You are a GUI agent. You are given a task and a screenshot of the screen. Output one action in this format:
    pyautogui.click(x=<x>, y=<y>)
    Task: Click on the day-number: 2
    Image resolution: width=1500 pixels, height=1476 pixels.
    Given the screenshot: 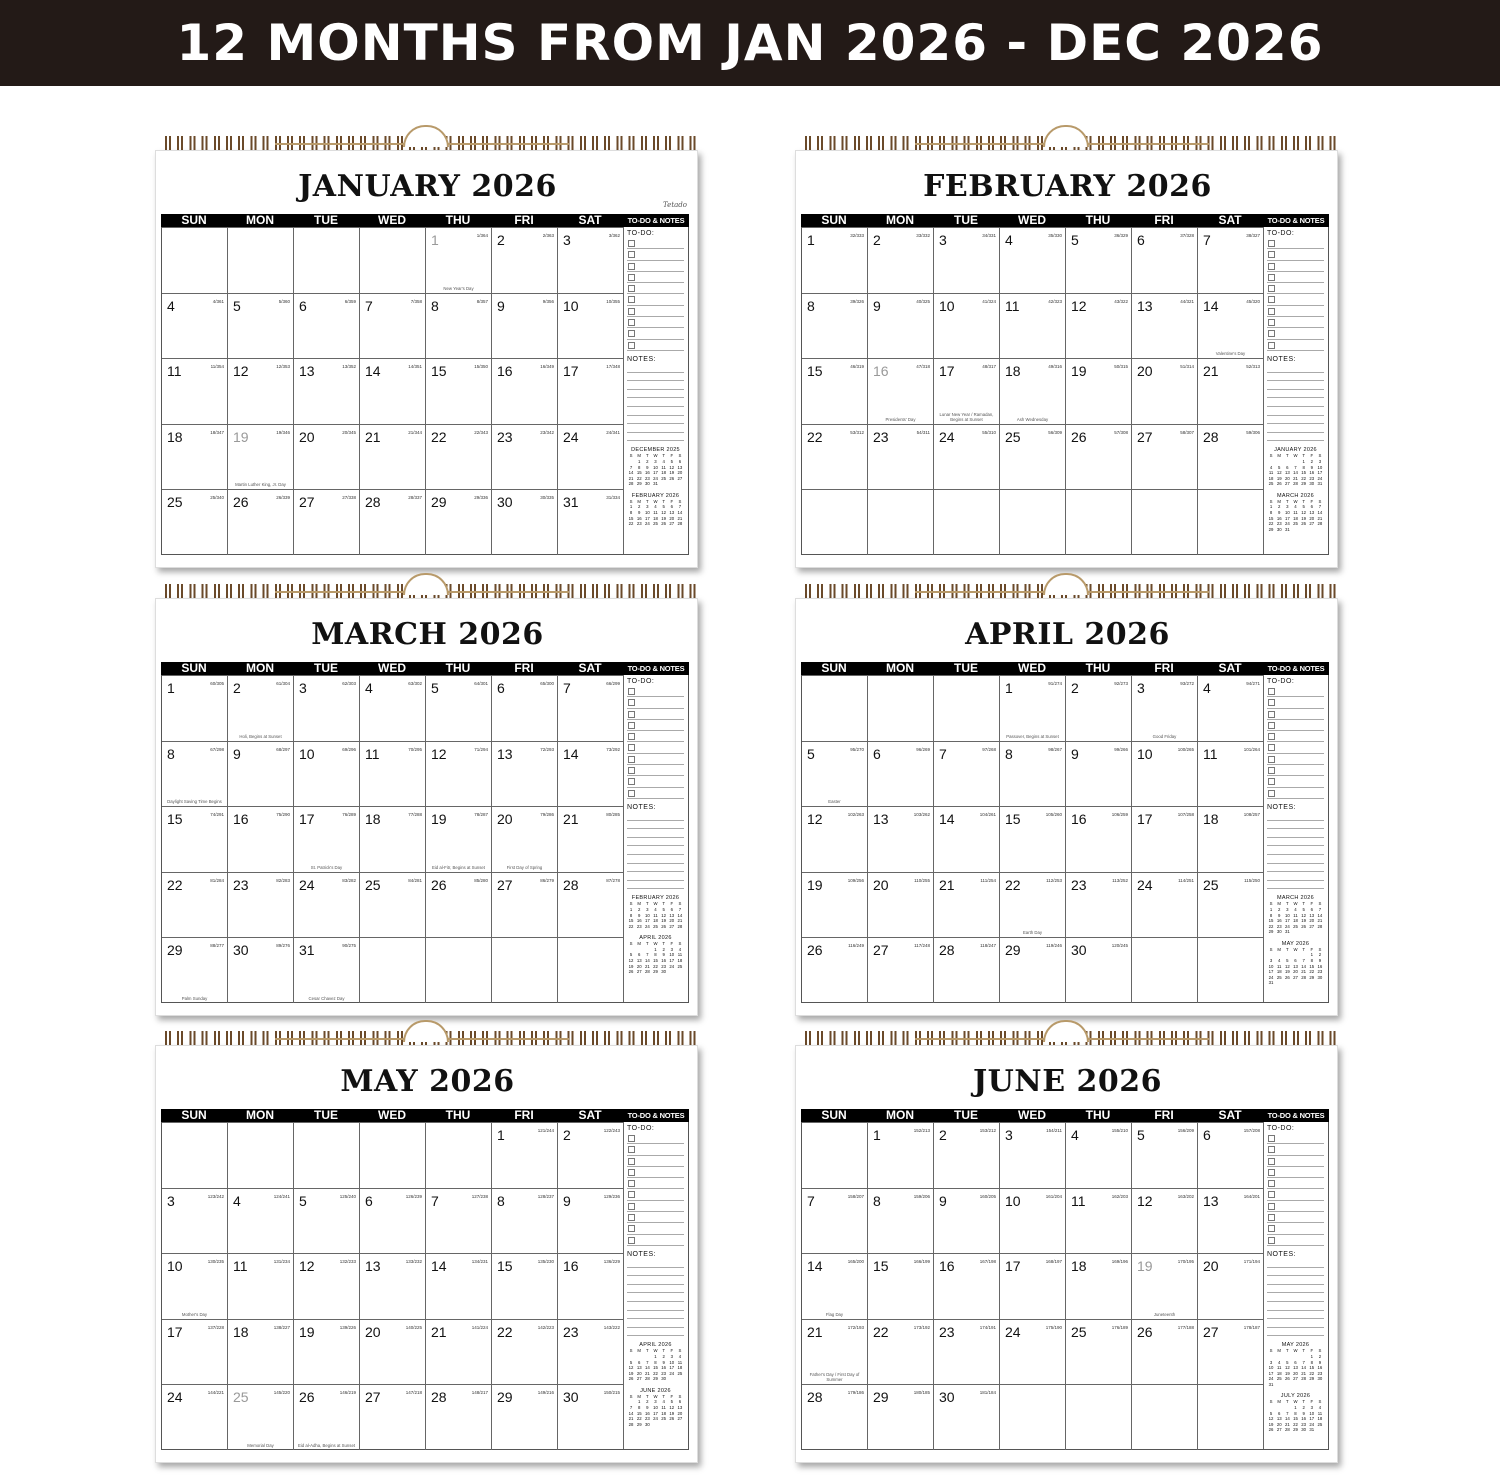 What is the action you would take?
    pyautogui.click(x=567, y=1135)
    